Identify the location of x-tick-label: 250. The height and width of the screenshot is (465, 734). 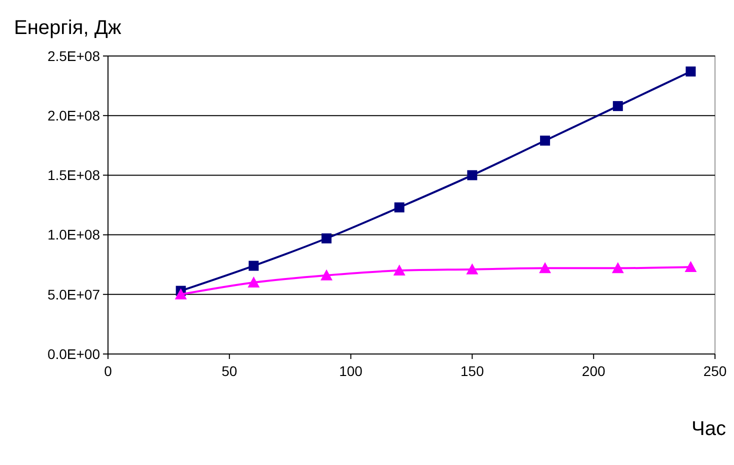
(715, 371).